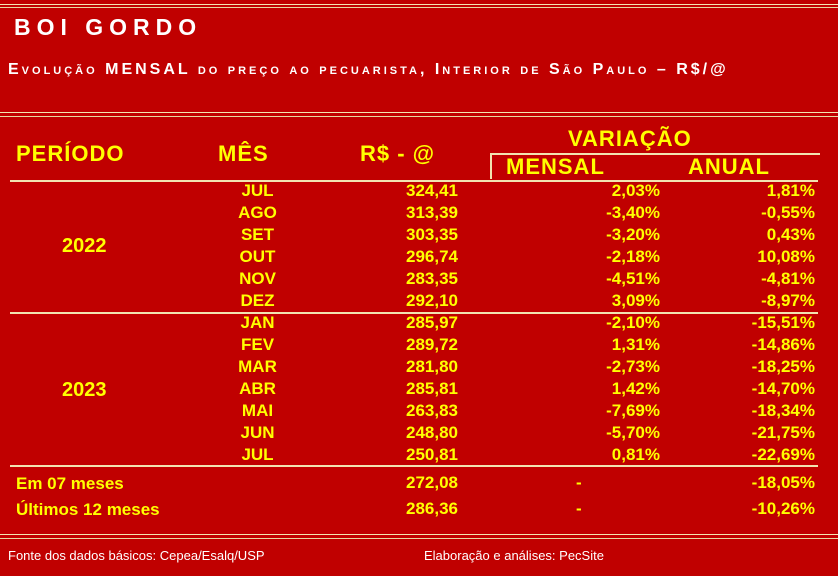 This screenshot has height=576, width=838. What do you see at coordinates (432, 278) in the screenshot?
I see `price-cell: 283,35` at bounding box center [432, 278].